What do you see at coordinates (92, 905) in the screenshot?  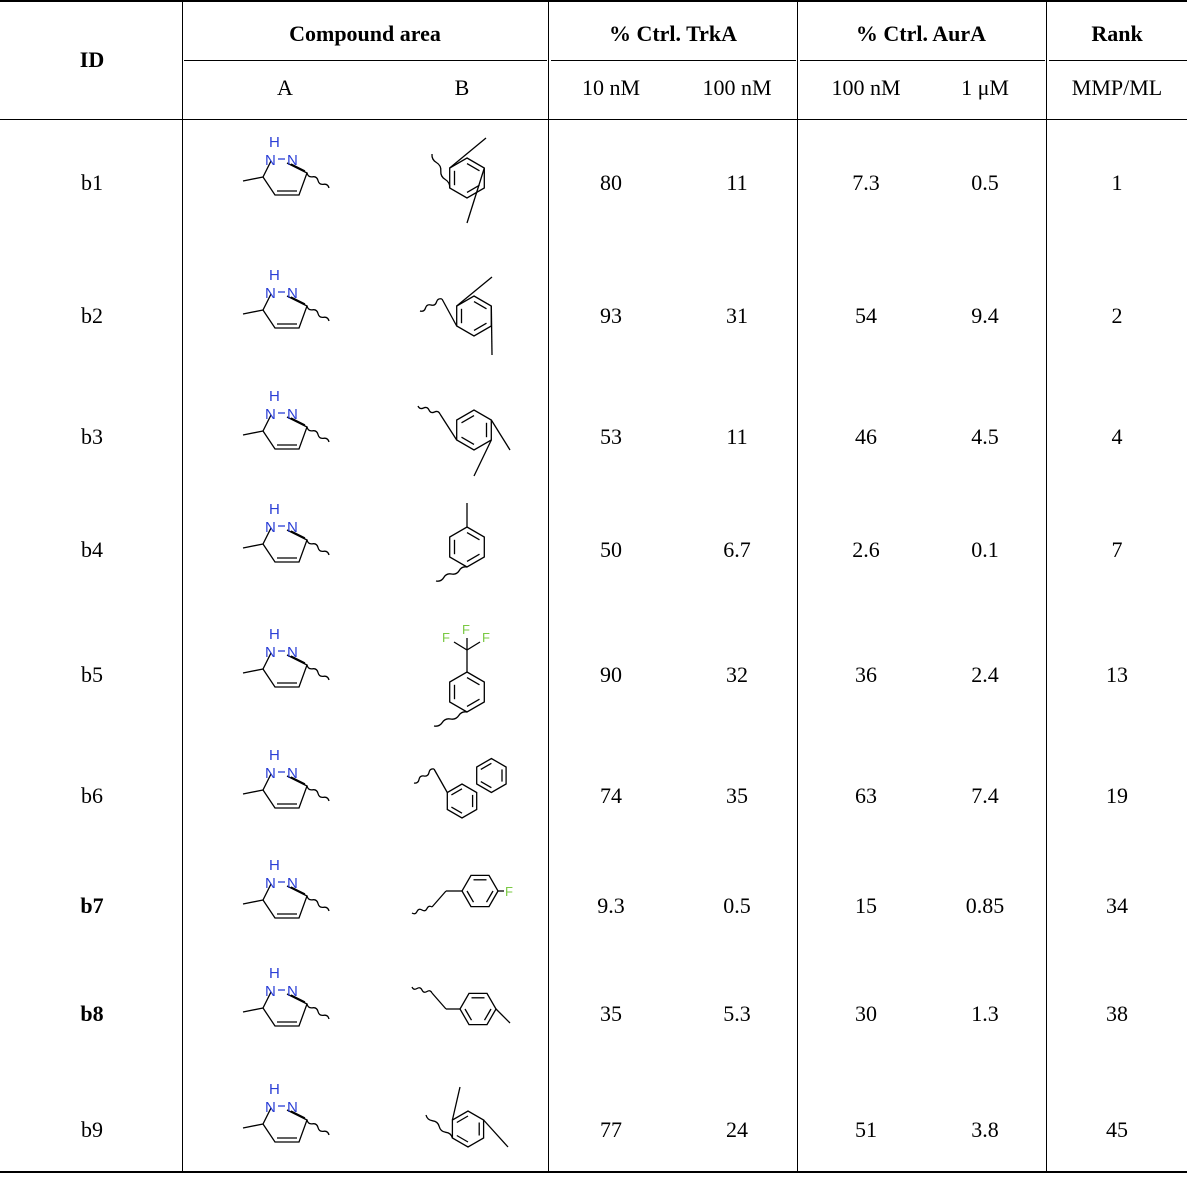 I see `compound-id: b7` at bounding box center [92, 905].